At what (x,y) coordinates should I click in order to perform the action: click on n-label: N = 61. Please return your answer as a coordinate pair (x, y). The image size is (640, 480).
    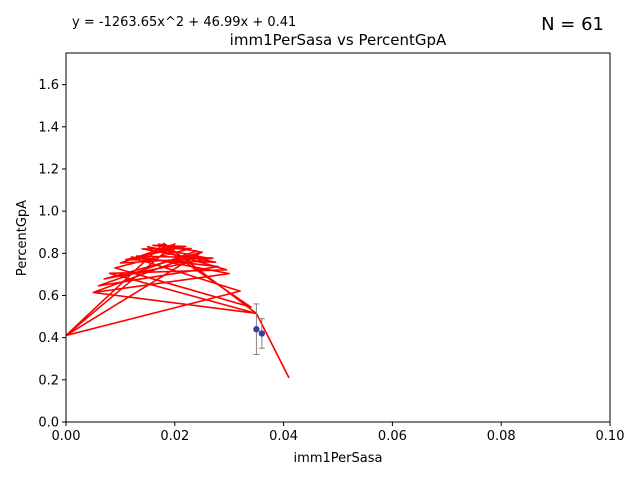
    Looking at the image, I should click on (572, 24).